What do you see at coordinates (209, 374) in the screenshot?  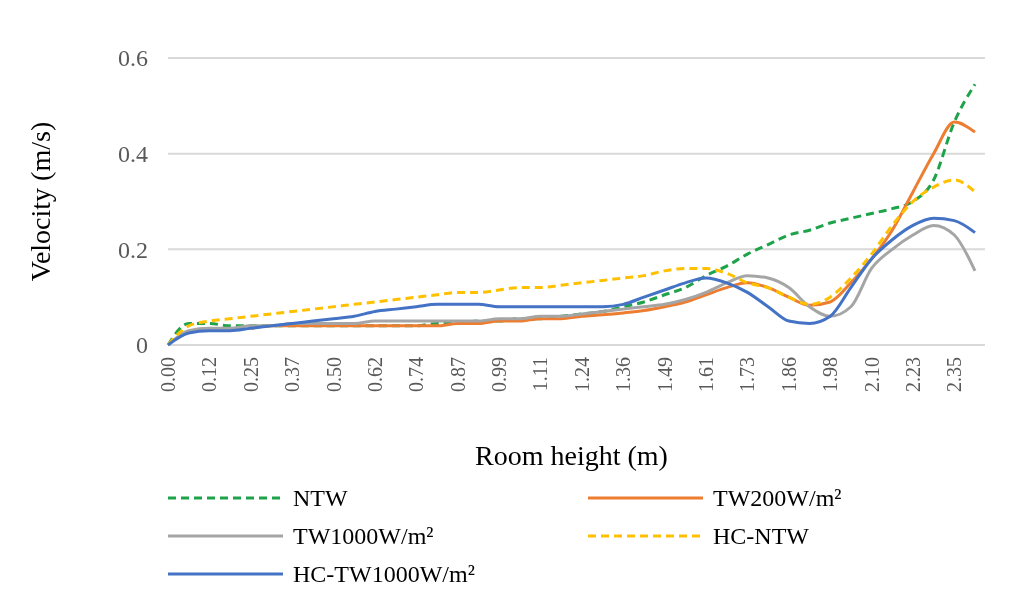 I see `x-tick-label: 0.12` at bounding box center [209, 374].